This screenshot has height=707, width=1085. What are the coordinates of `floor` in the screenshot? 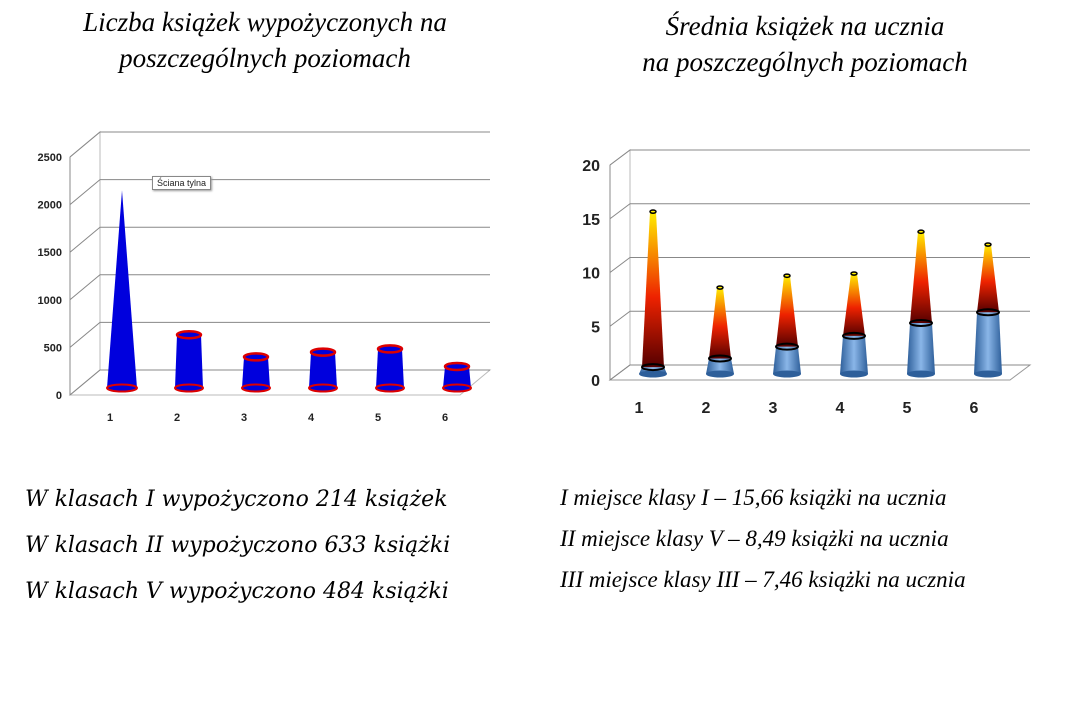 It's located at (820, 372).